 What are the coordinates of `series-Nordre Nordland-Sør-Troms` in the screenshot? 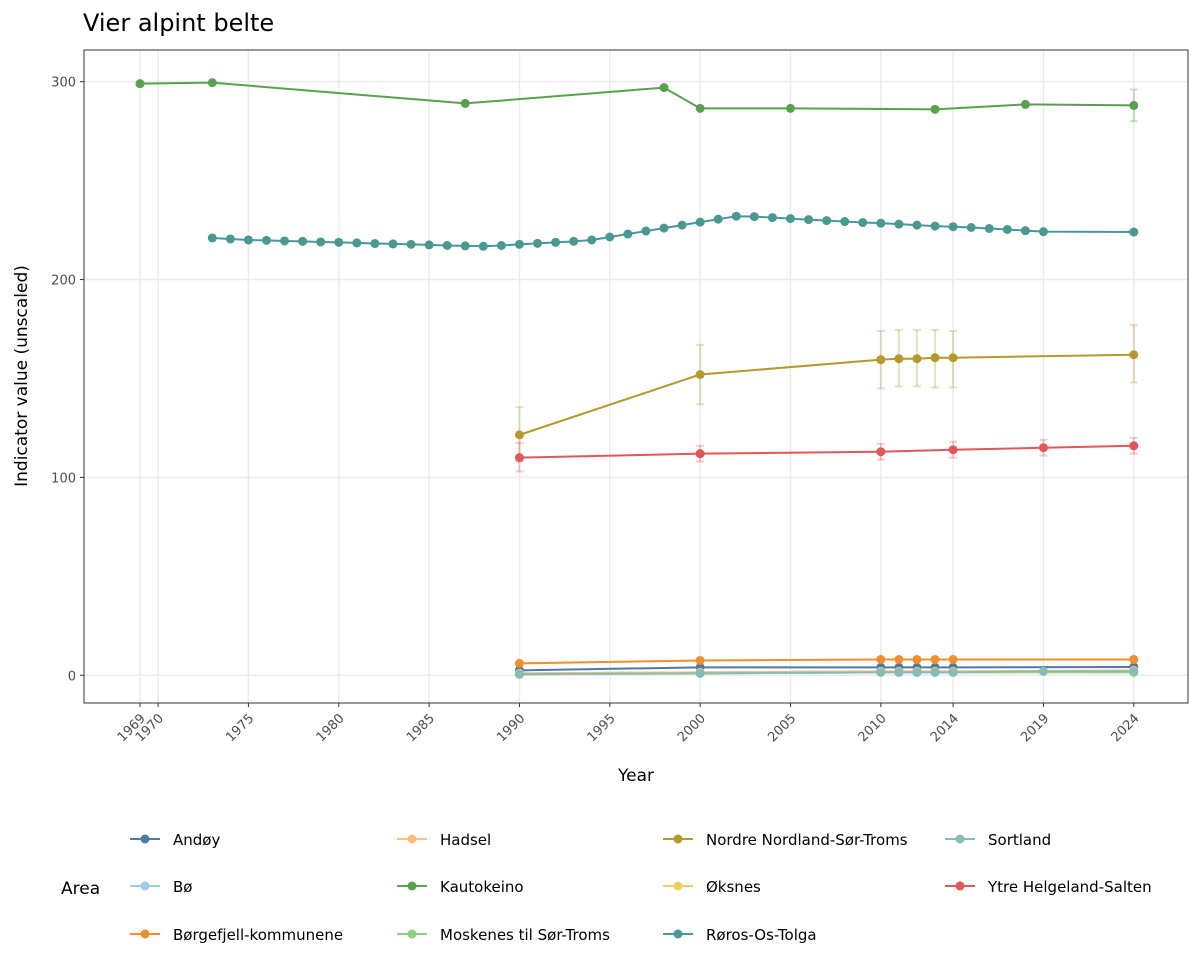 It's located at (826, 393).